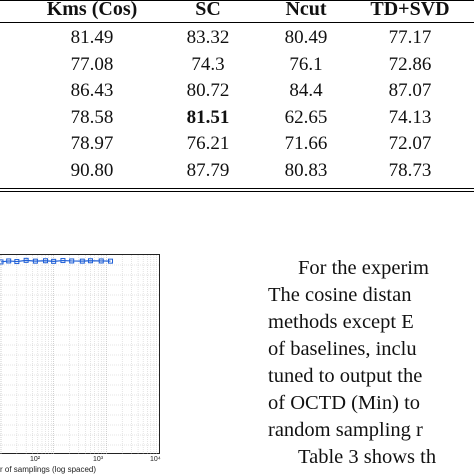 The width and height of the screenshot is (474, 474). What do you see at coordinates (410, 143) in the screenshot?
I see `table-cell-td-svd-row5: 72.07` at bounding box center [410, 143].